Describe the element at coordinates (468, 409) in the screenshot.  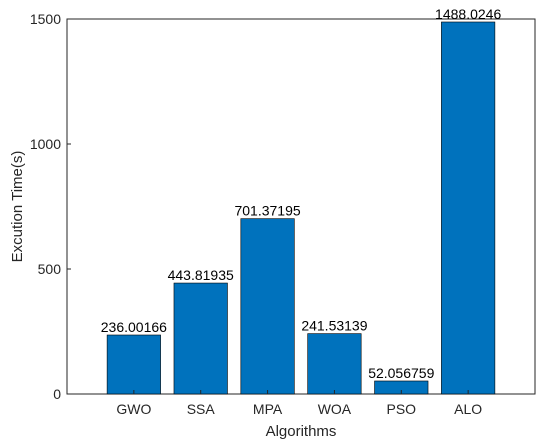
I see `x-tick-label-alo: ALO` at that location.